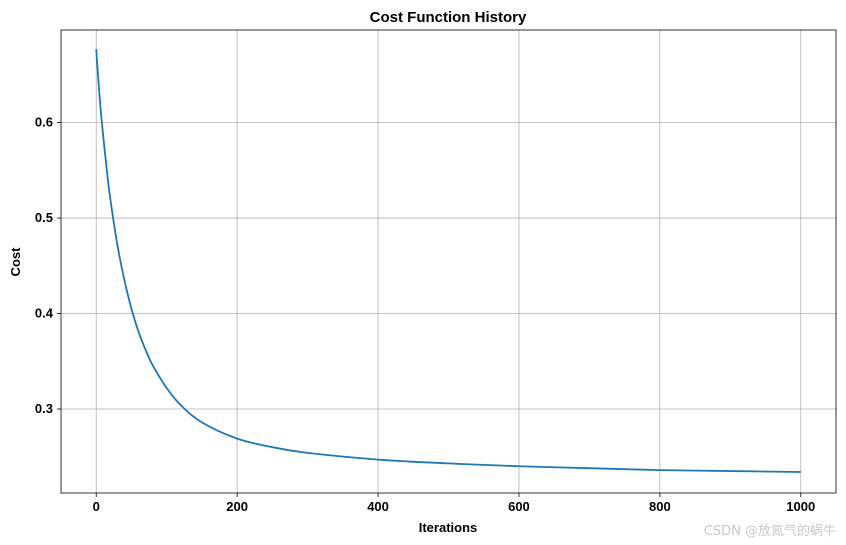  Describe the element at coordinates (448, 17) in the screenshot. I see `chart-title: Cost Function History` at that location.